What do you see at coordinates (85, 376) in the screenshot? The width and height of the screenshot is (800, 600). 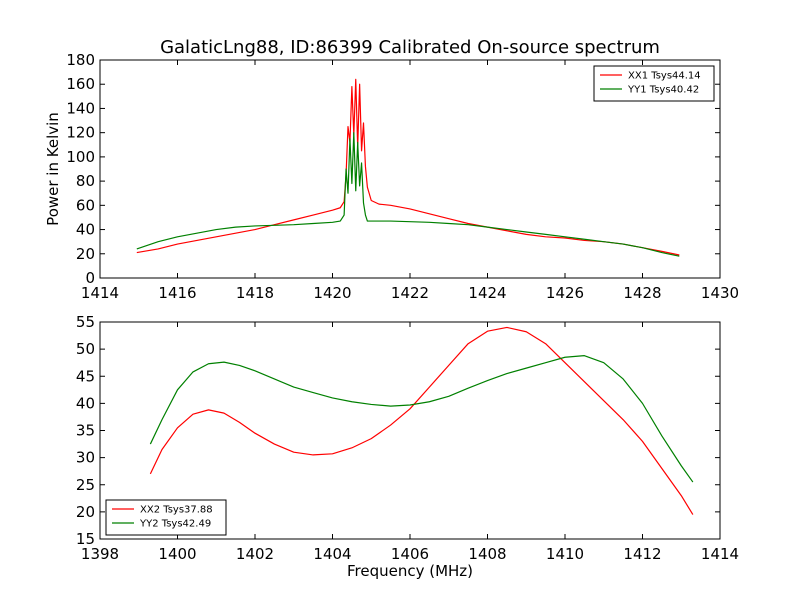 I see `y-tick-label: 45` at bounding box center [85, 376].